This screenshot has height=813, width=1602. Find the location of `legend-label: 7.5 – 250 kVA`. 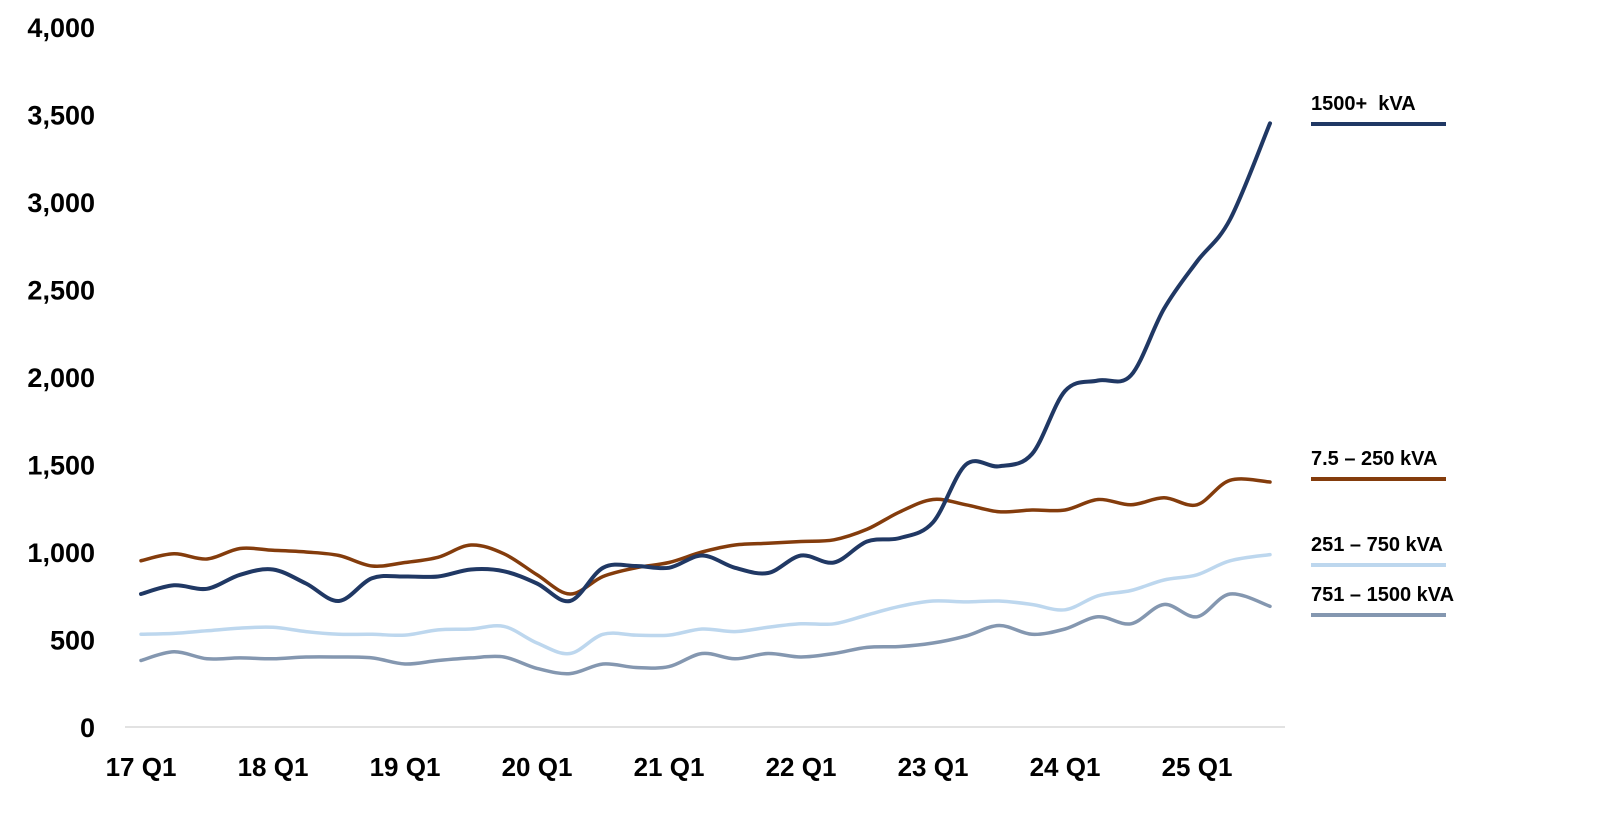

legend-label: 7.5 – 250 kVA is located at coordinates (1374, 459).